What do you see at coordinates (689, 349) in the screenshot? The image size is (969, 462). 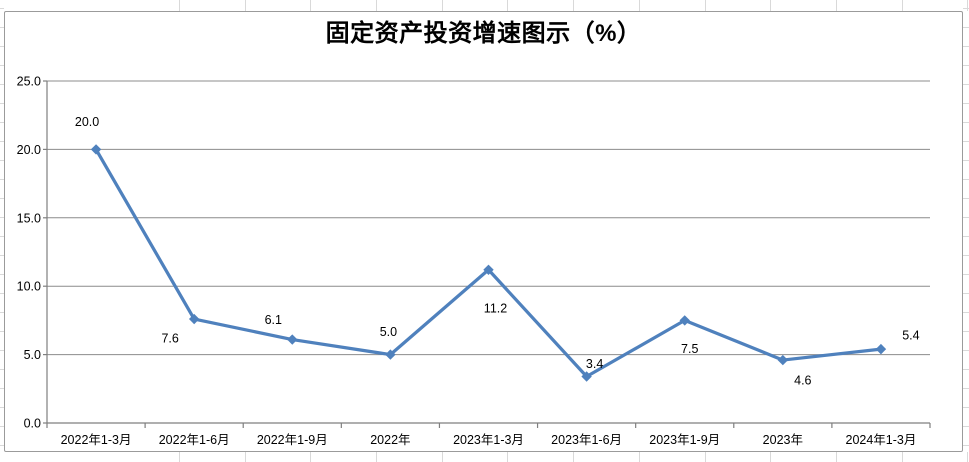 I see `data-label: 7.5` at bounding box center [689, 349].